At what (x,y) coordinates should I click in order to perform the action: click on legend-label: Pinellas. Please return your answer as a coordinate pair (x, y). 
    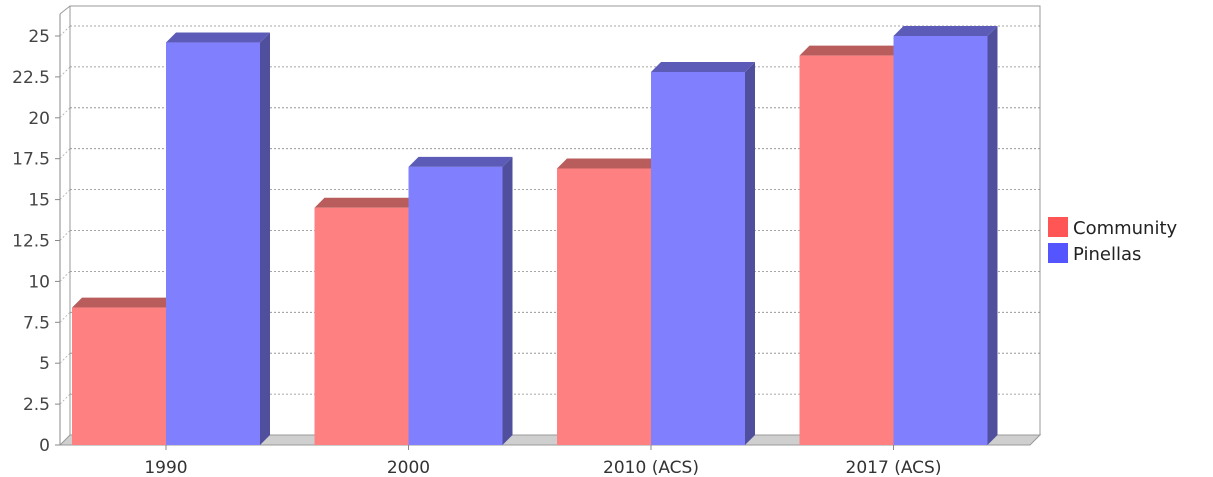
    Looking at the image, I should click on (1107, 254).